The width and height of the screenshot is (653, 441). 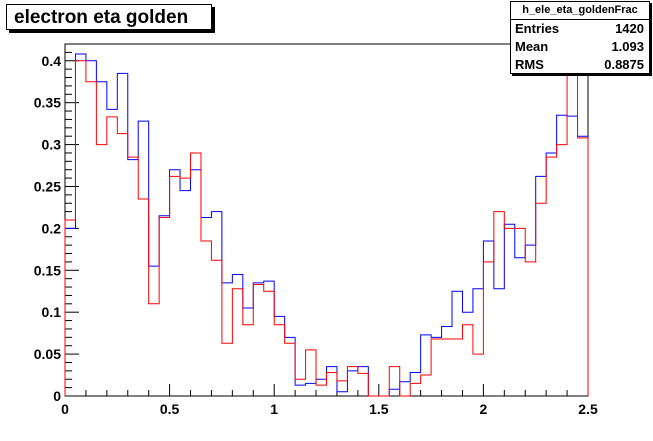 I want to click on y-tick-label: 0.35, so click(x=47, y=103).